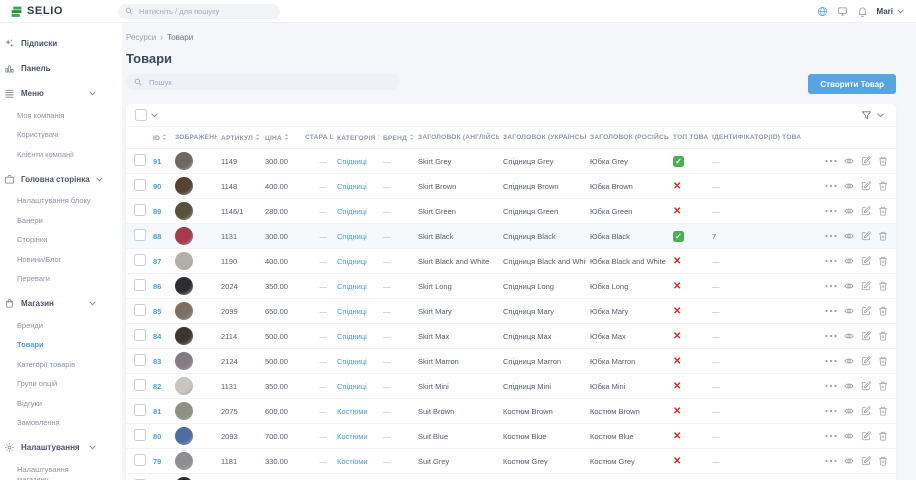 This screenshot has width=916, height=480. Describe the element at coordinates (59, 11) in the screenshot. I see `app-logo: SELIO` at that location.